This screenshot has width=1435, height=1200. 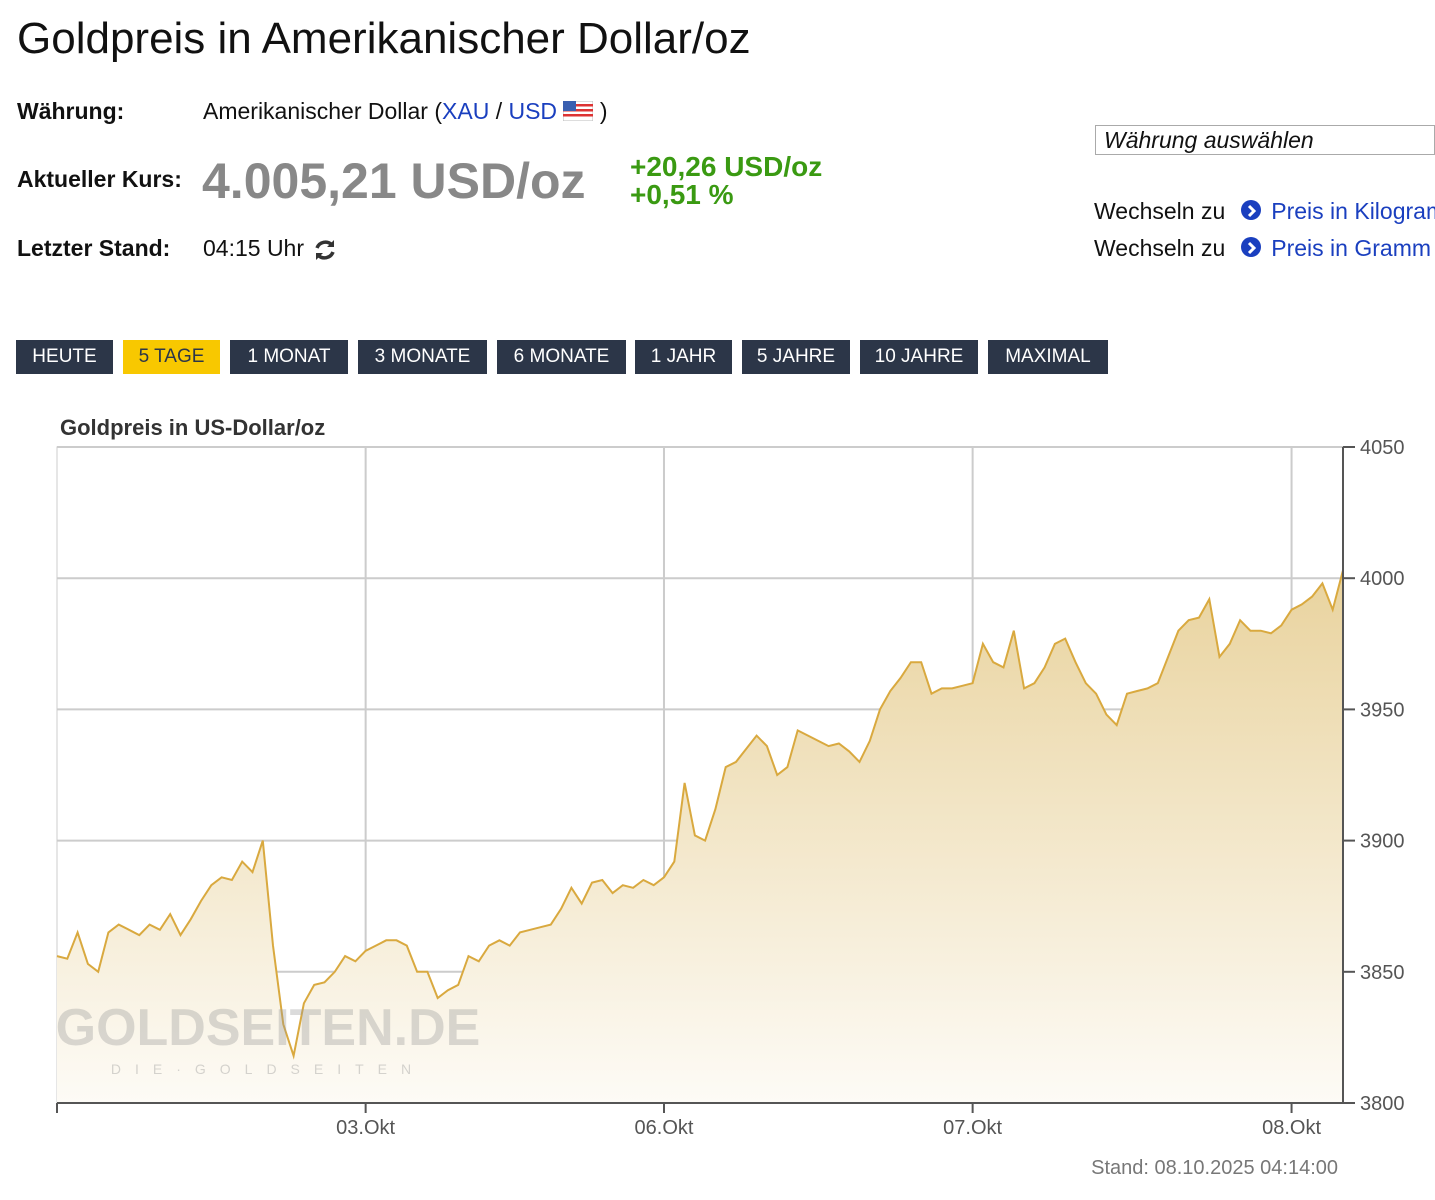 I want to click on y-tick-label: 4050, so click(x=1382, y=448).